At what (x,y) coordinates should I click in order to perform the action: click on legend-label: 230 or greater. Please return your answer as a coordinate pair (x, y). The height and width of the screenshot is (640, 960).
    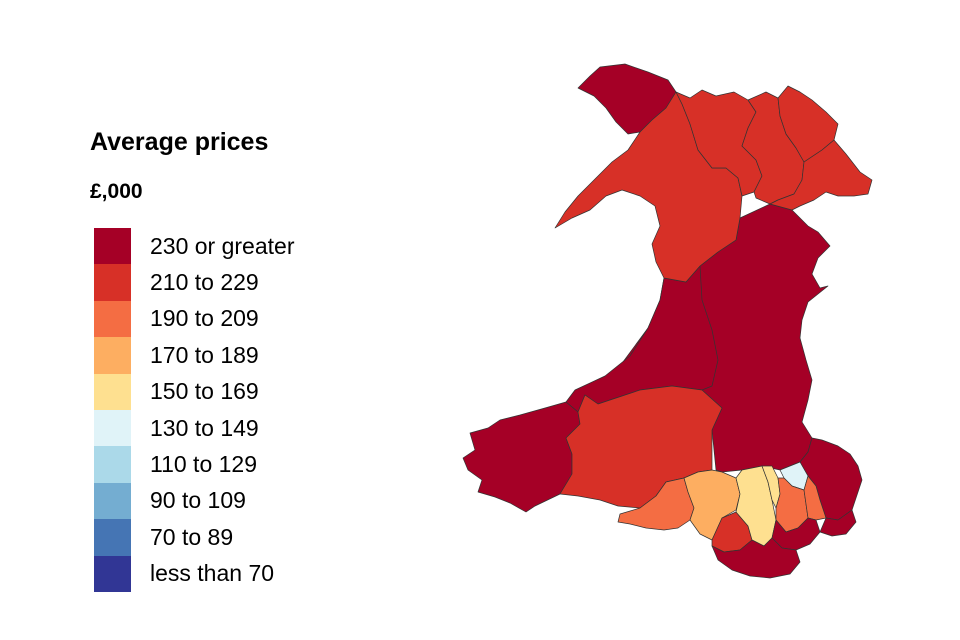
    Looking at the image, I should click on (222, 245).